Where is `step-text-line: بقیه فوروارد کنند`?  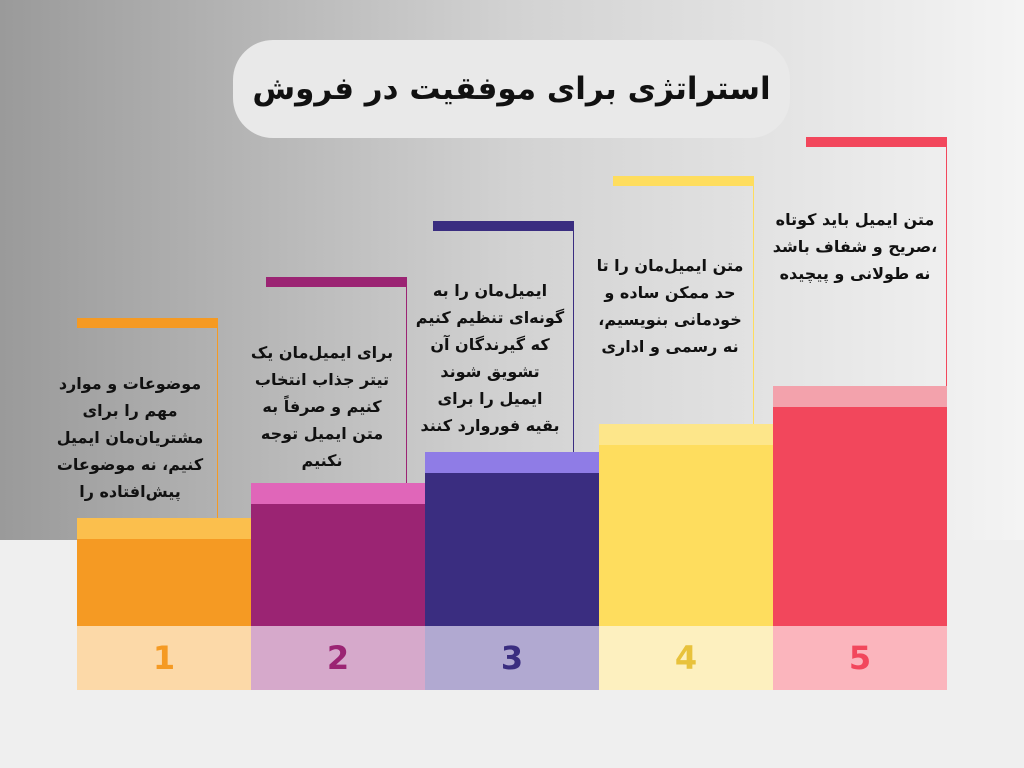
step-text-line: بقیه فوروارد کنند is located at coordinates (490, 425).